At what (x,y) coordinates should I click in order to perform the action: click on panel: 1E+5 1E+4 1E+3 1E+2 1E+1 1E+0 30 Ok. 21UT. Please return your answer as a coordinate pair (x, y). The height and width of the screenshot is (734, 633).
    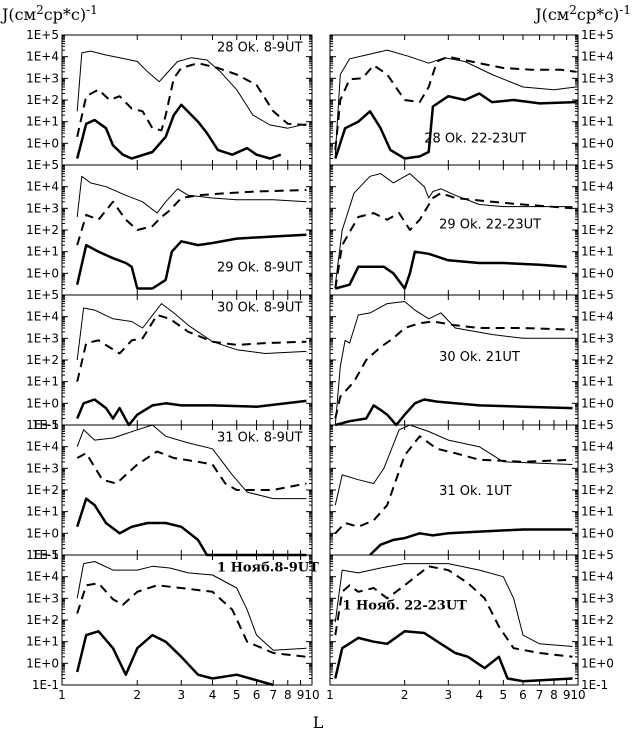
    Looking at the image, I should click on (471, 357).